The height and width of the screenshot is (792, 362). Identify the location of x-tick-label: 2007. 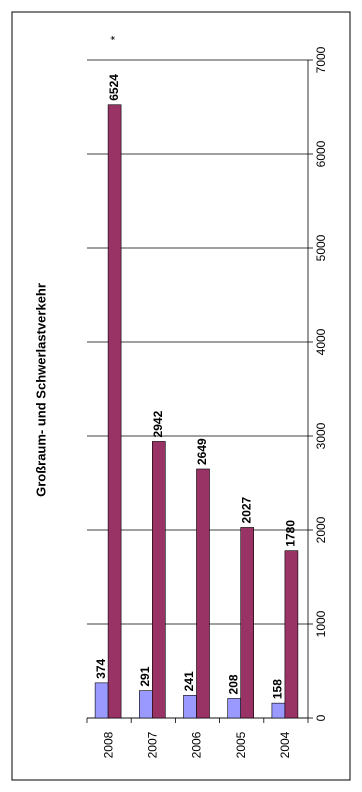
(152, 744).